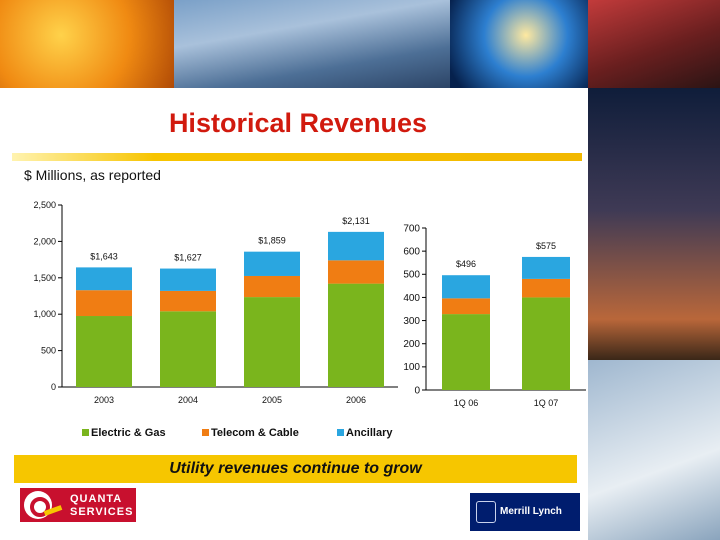  What do you see at coordinates (356, 335) in the screenshot?
I see `bar-electric-gas-2006` at bounding box center [356, 335].